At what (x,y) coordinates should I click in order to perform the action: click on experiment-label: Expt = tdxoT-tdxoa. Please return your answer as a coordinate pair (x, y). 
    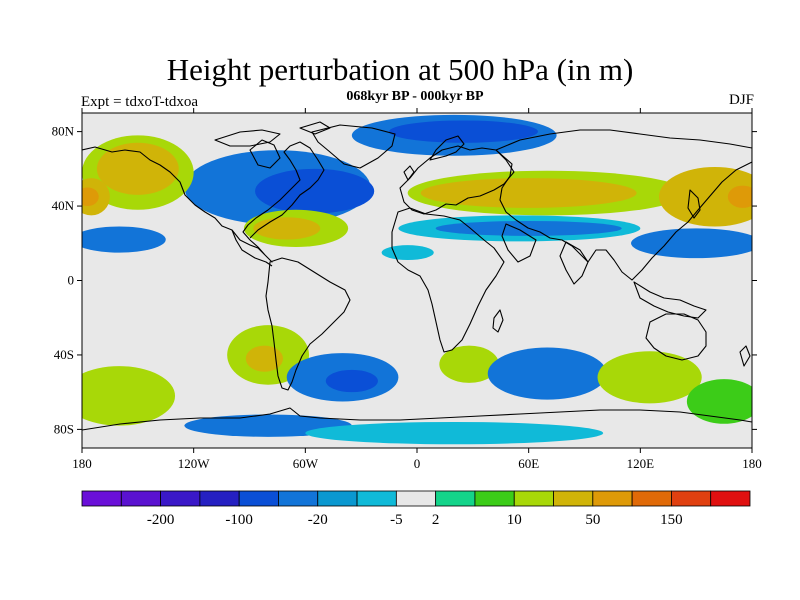
    Looking at the image, I should click on (140, 102).